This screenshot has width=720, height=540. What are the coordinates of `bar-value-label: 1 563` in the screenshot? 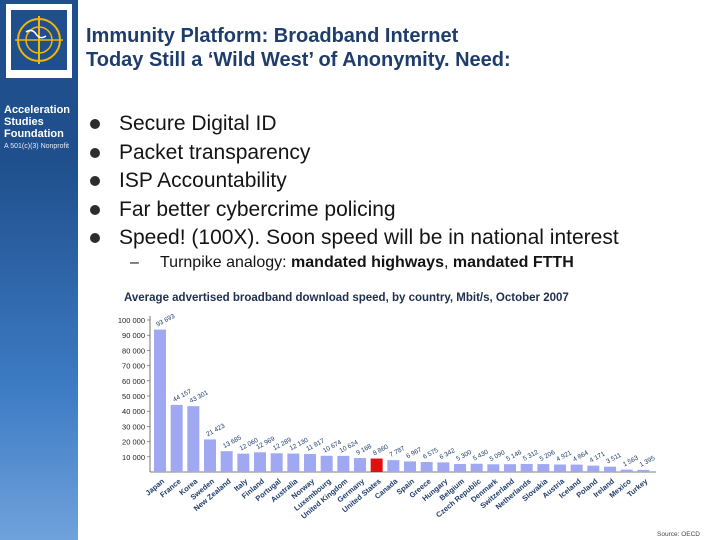 It's located at (631, 461).